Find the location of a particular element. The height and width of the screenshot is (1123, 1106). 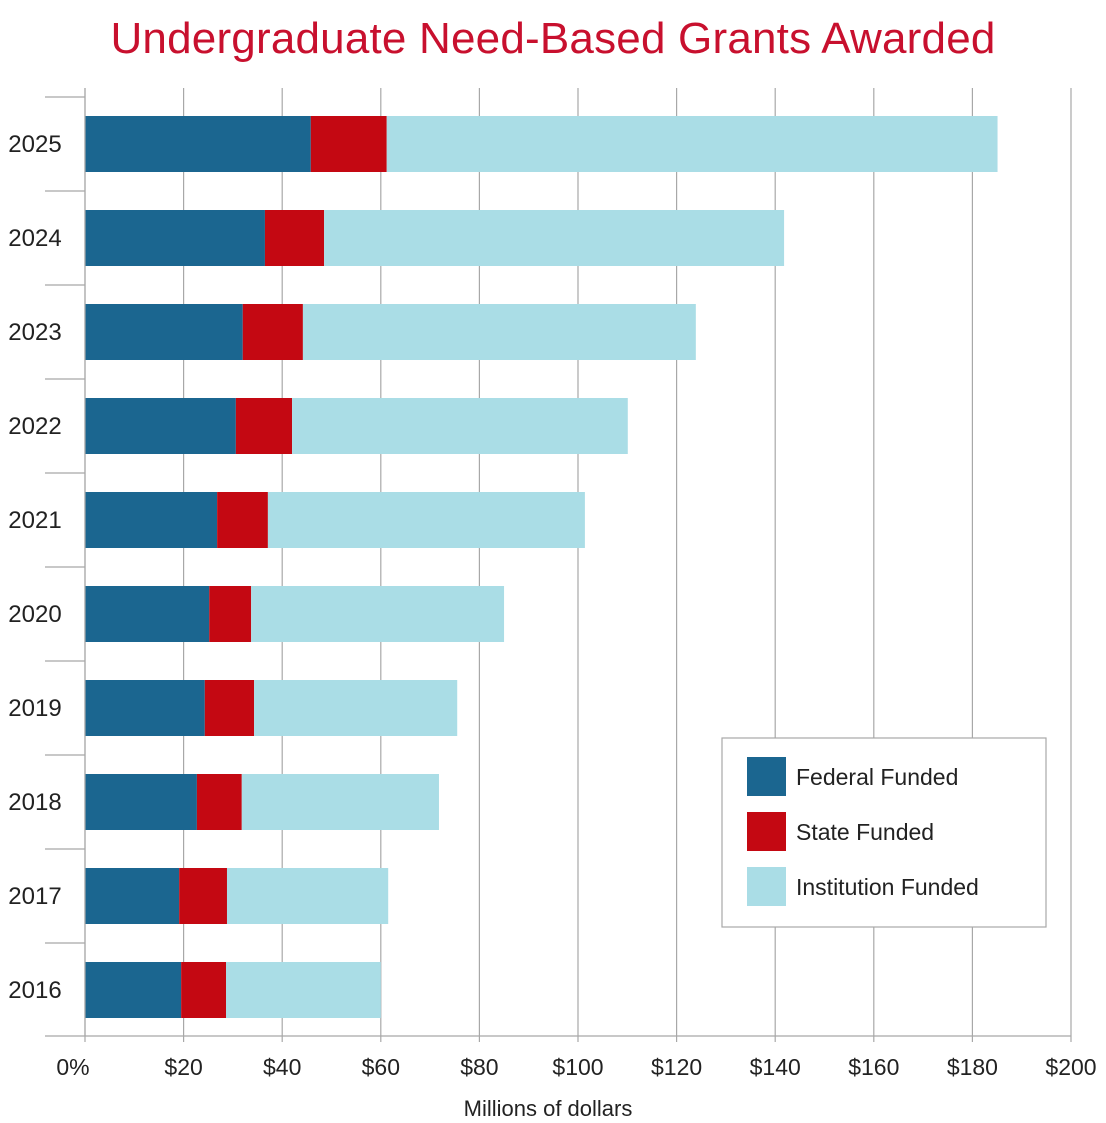

x-axis-label: Millions of dollars is located at coordinates (548, 1108).